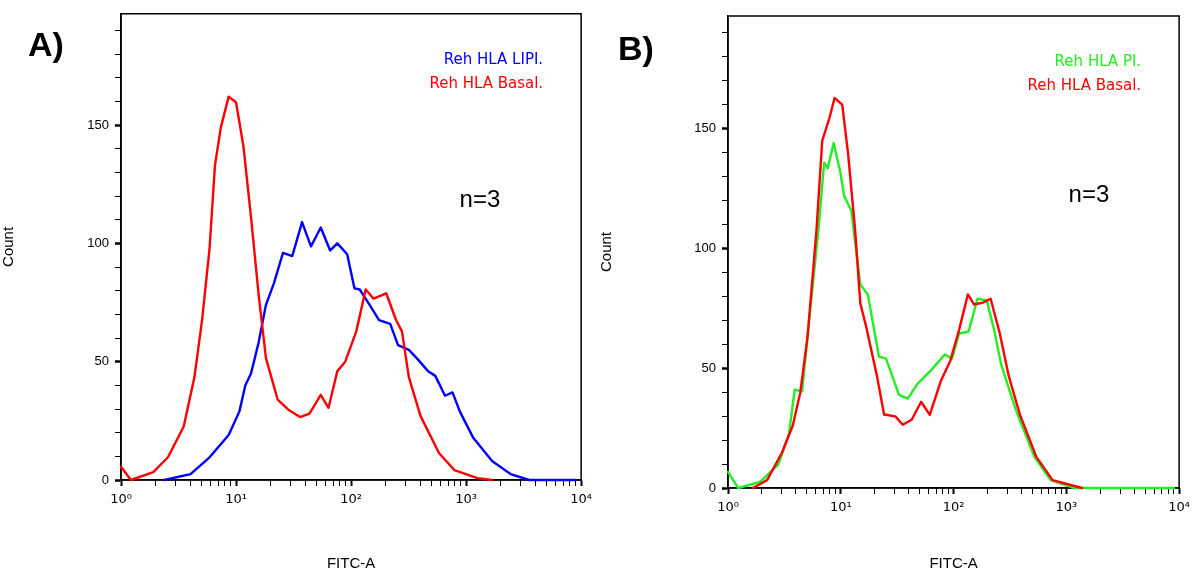 This screenshot has height=579, width=1196. What do you see at coordinates (46, 44) in the screenshot?
I see `chart-title: A)` at bounding box center [46, 44].